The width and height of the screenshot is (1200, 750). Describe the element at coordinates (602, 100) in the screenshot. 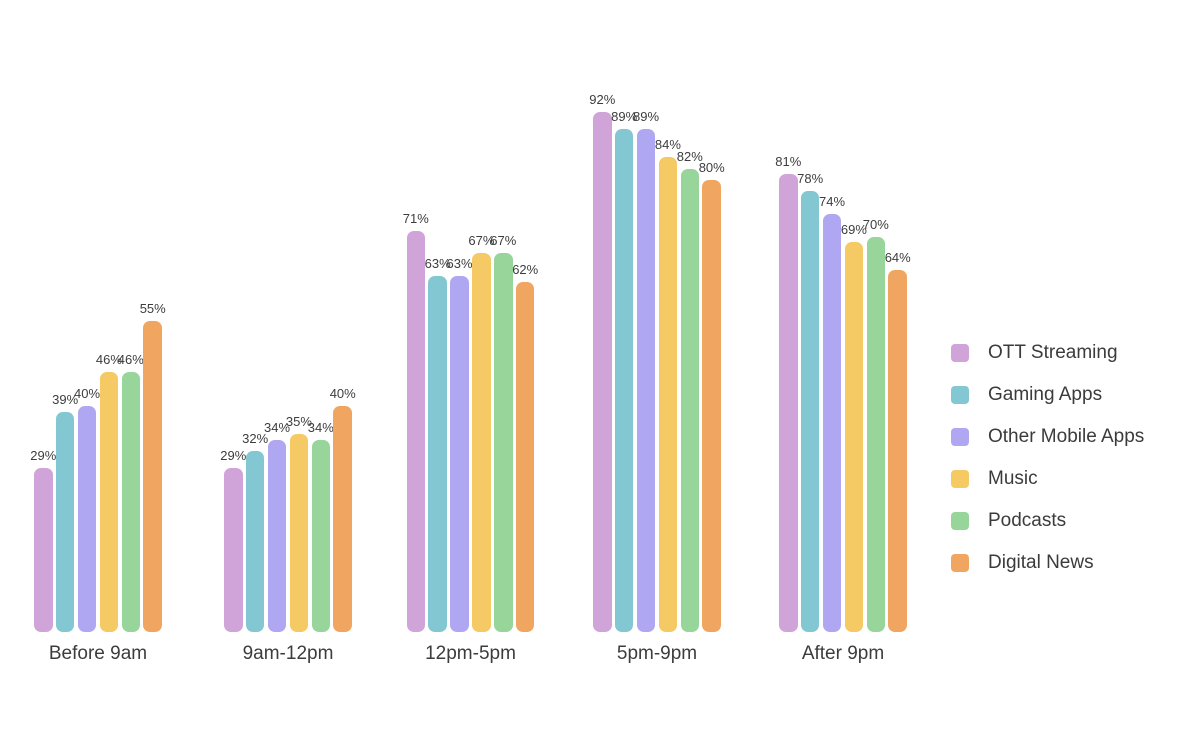

I see `bar-value-label: 92%` at that location.